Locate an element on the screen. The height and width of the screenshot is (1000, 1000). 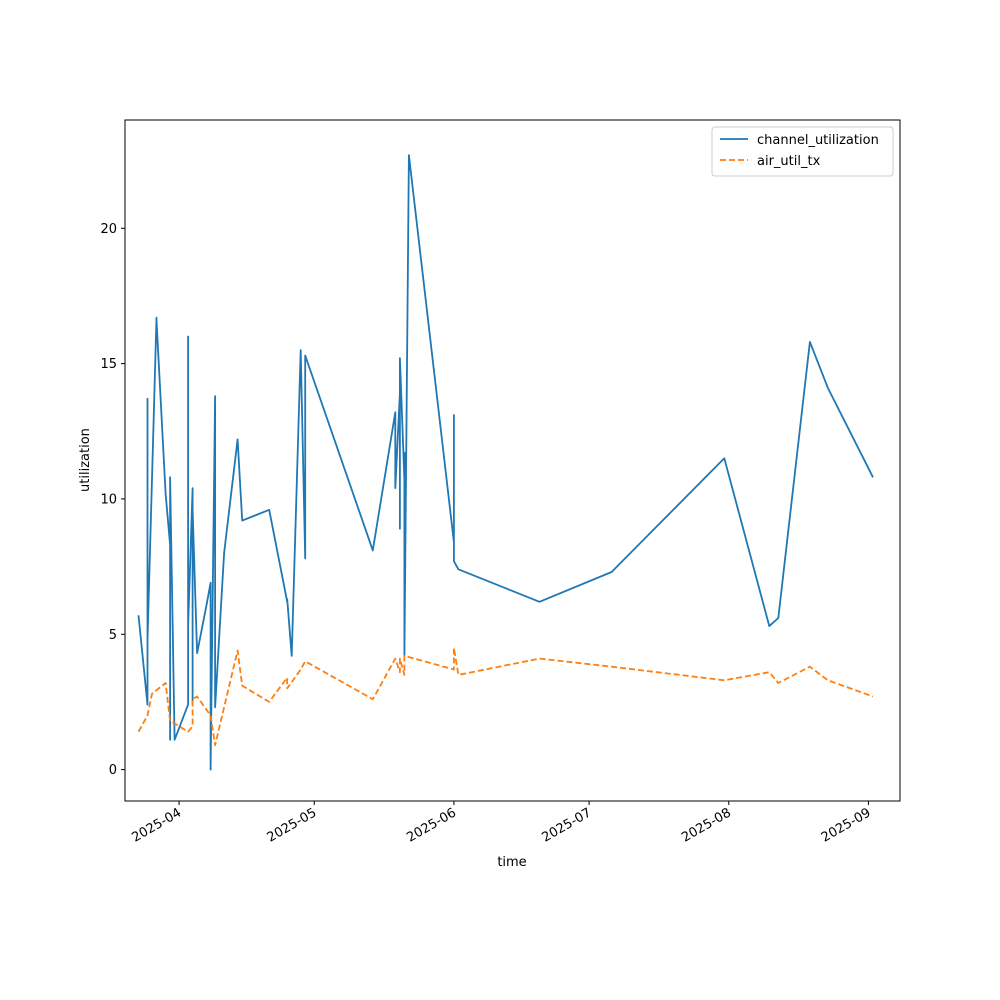
x-axis-label: time is located at coordinates (511, 862).